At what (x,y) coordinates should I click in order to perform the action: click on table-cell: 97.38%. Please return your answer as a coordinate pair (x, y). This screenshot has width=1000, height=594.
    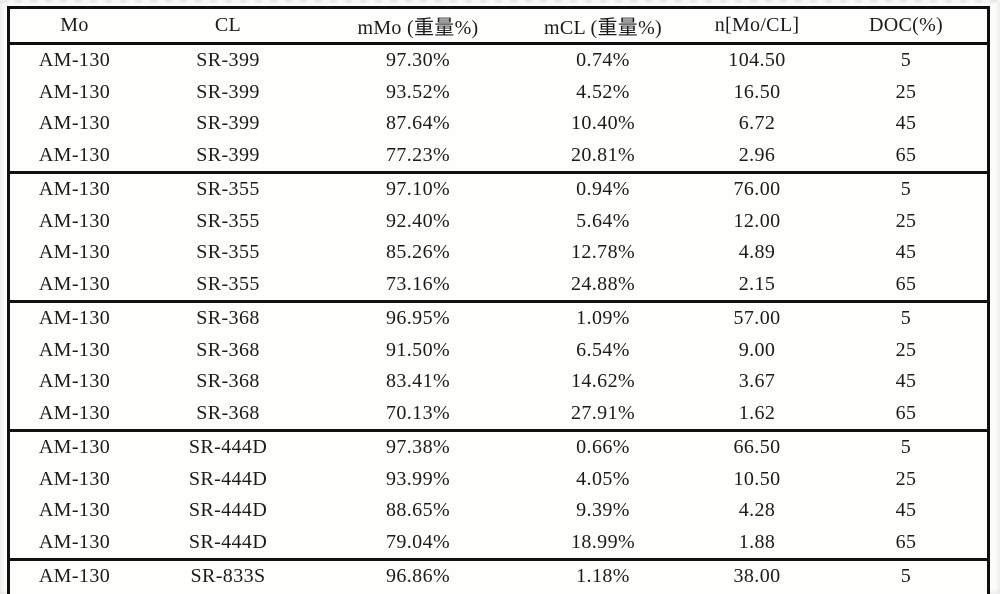
    Looking at the image, I should click on (418, 447).